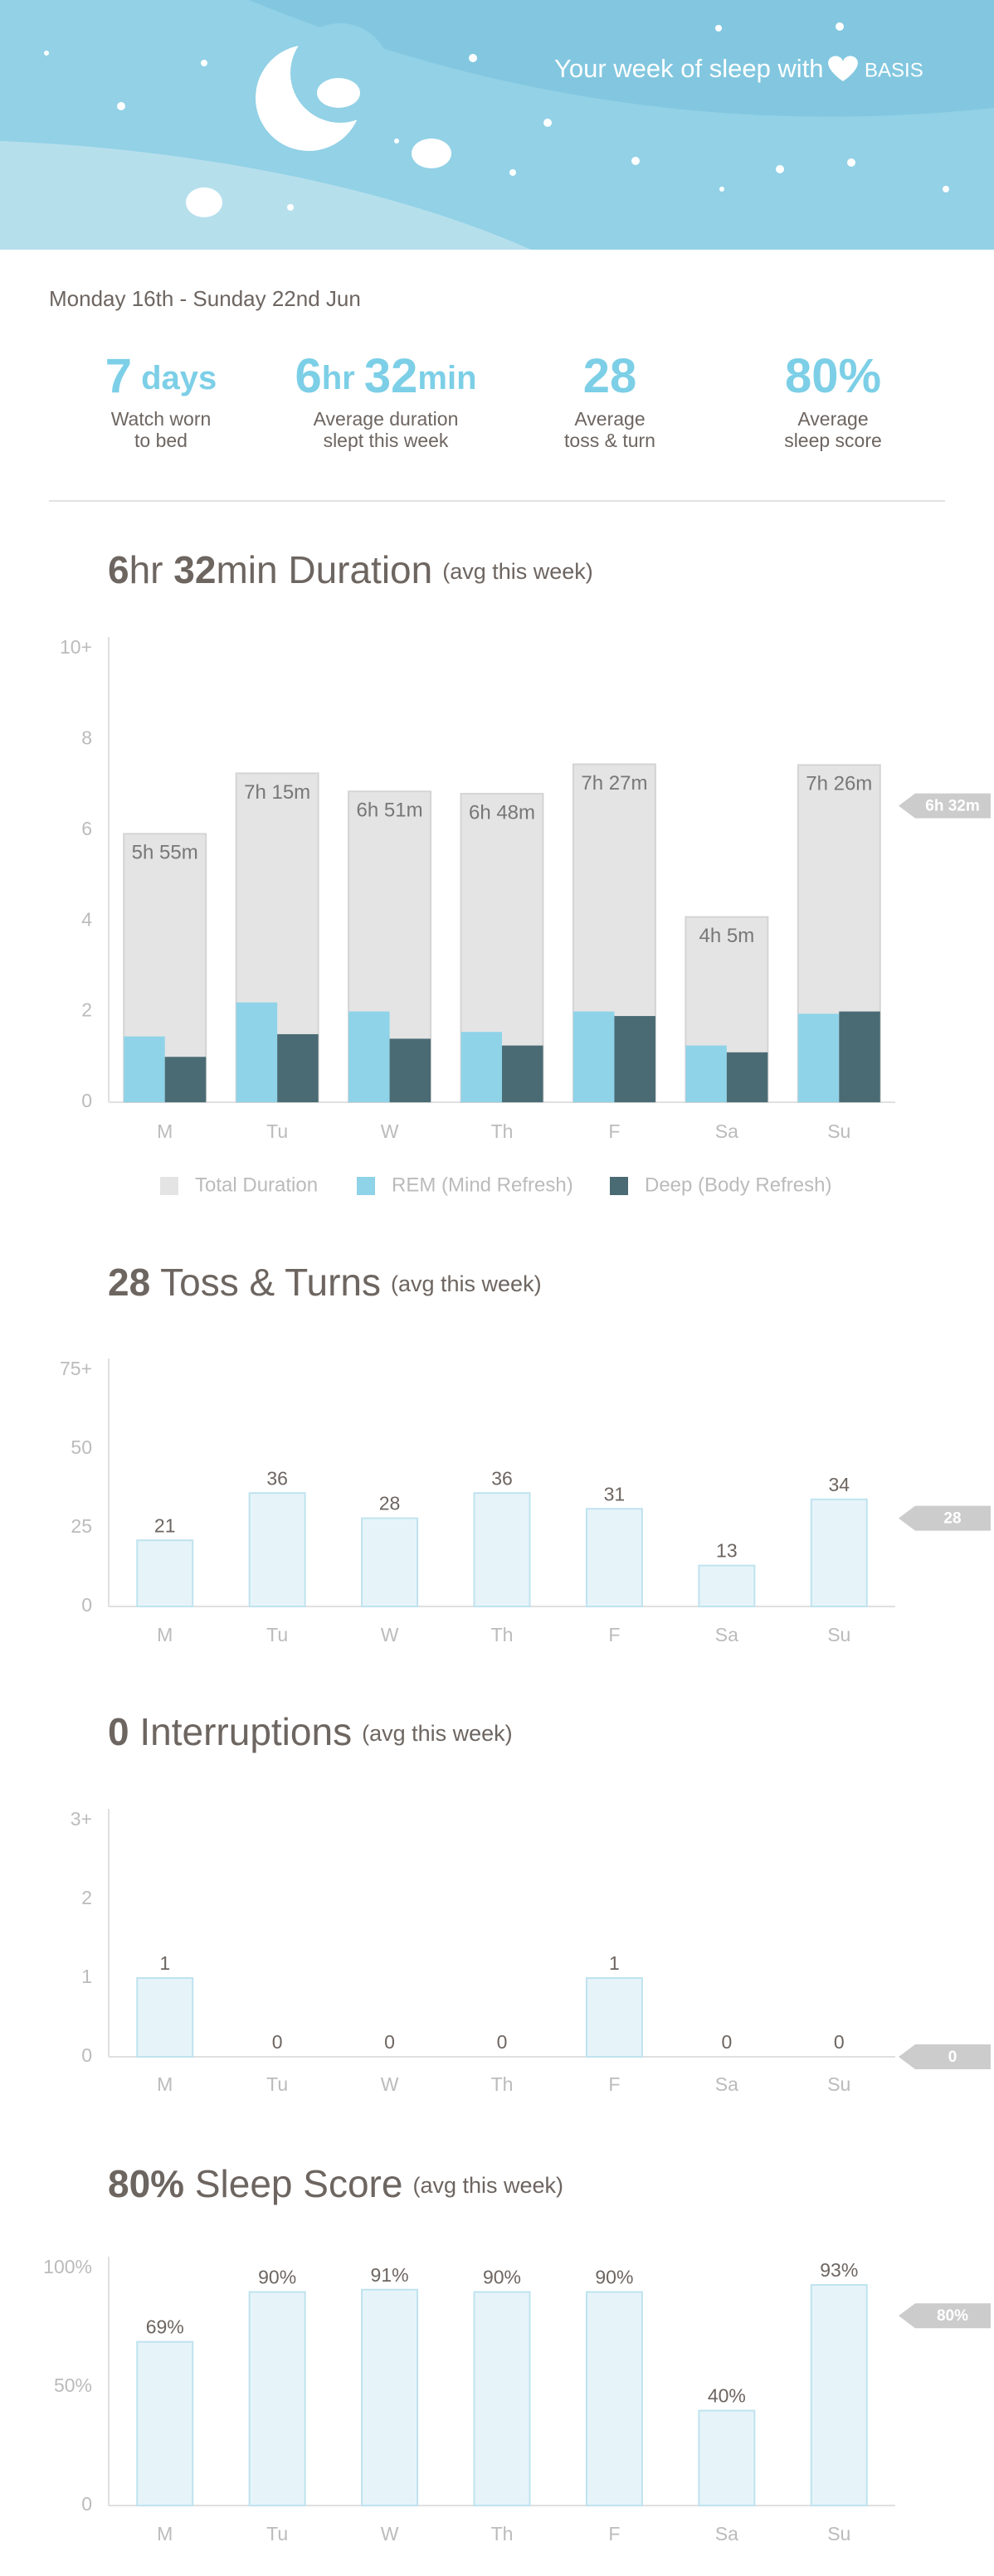  What do you see at coordinates (689, 69) in the screenshot?
I see `header-title: Your week of sleep with` at bounding box center [689, 69].